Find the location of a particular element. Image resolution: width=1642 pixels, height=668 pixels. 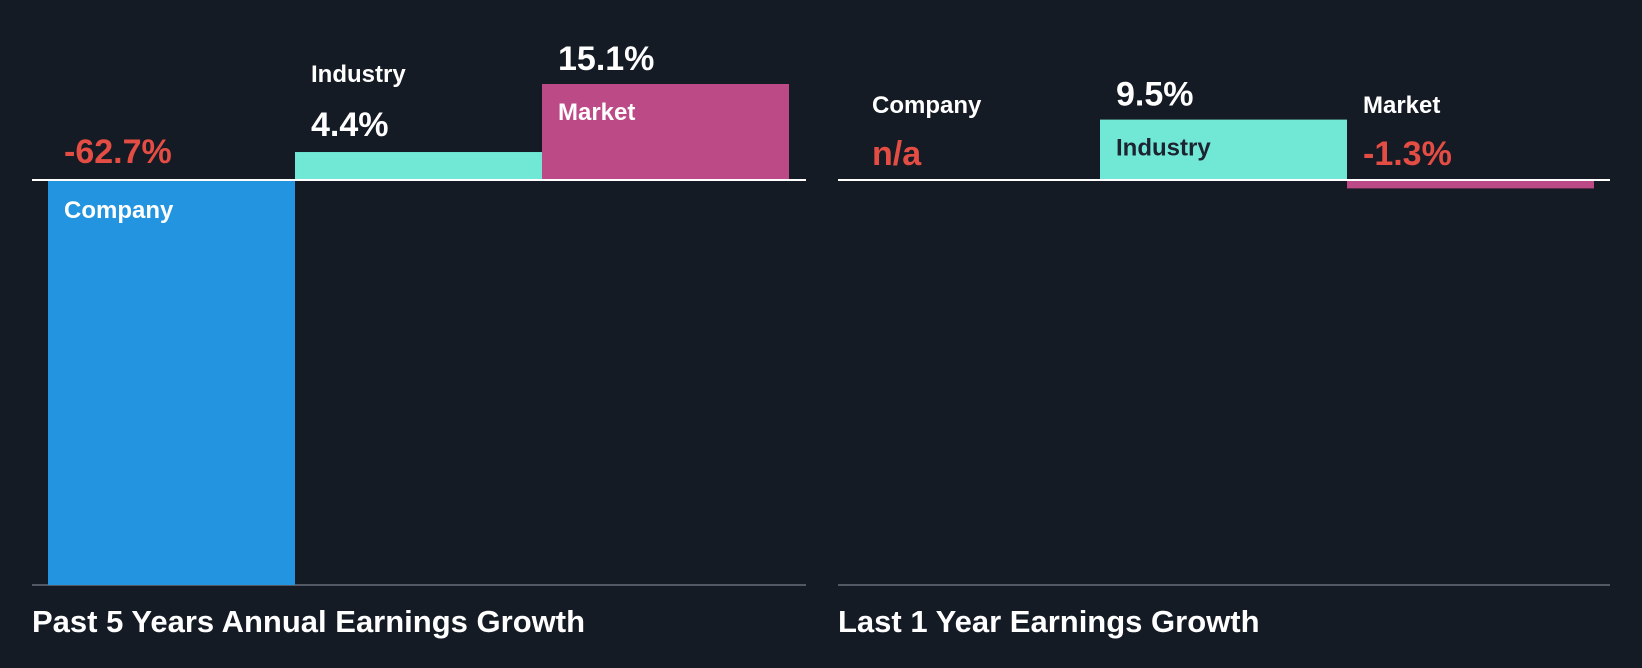

chart2-bar-market is located at coordinates (1470, 184).